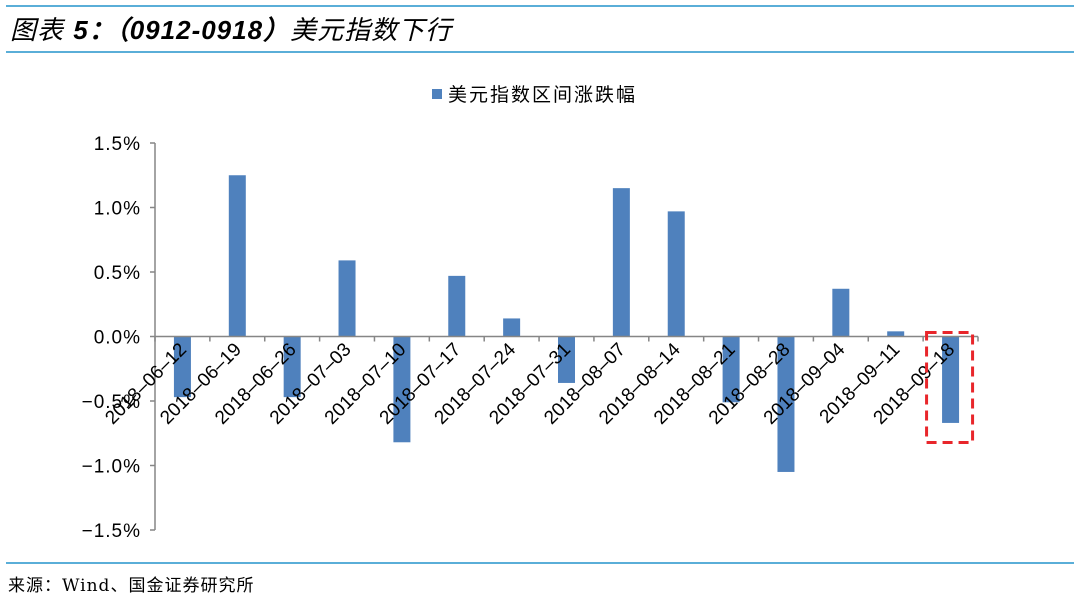 The width and height of the screenshot is (1080, 604). What do you see at coordinates (111, 531) in the screenshot?
I see `y-tick-label: −1.5%` at bounding box center [111, 531].